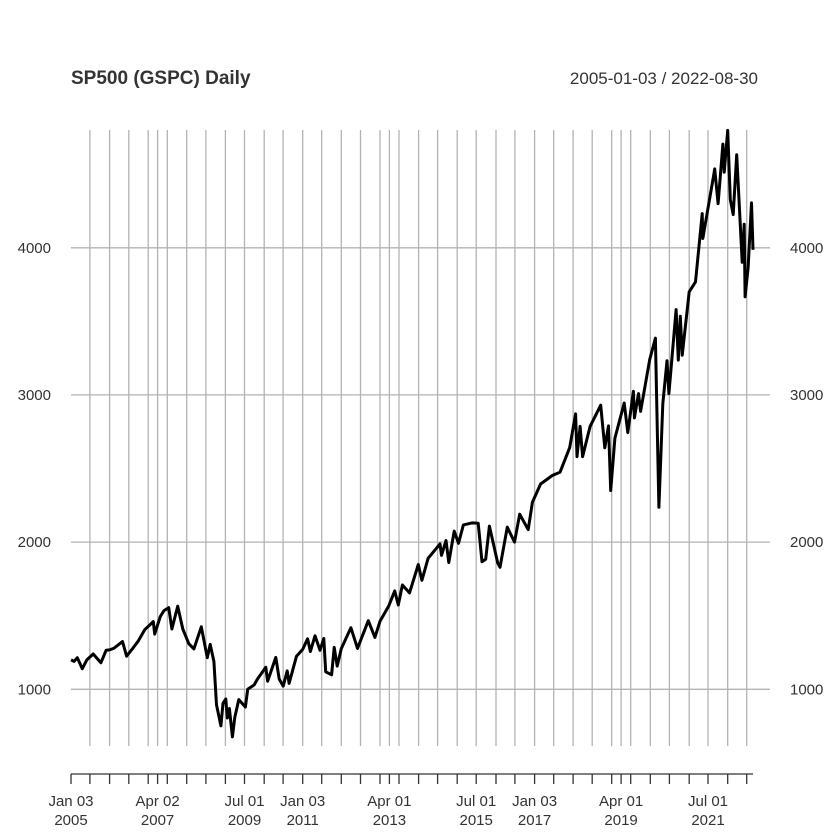  What do you see at coordinates (806, 469) in the screenshot?
I see `y-axis-labels-right: 1000 2000 3000 4000` at bounding box center [806, 469].